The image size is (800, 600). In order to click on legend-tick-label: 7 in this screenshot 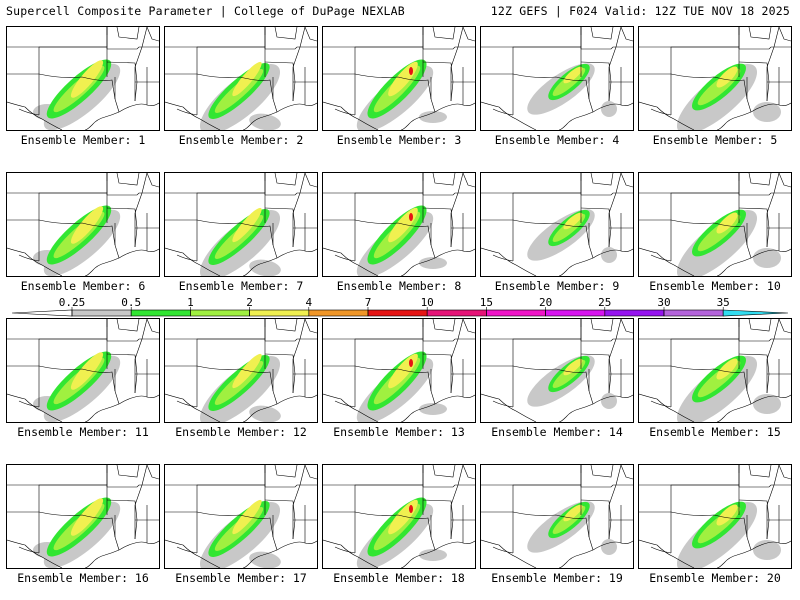, I will do `click(368, 302)`.